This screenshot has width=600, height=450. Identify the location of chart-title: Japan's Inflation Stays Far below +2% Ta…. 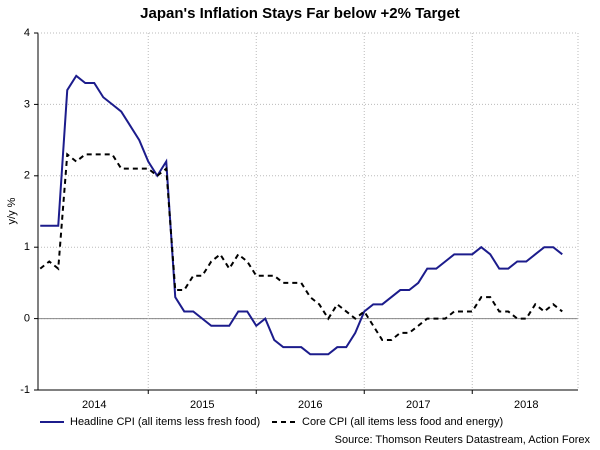
(300, 13).